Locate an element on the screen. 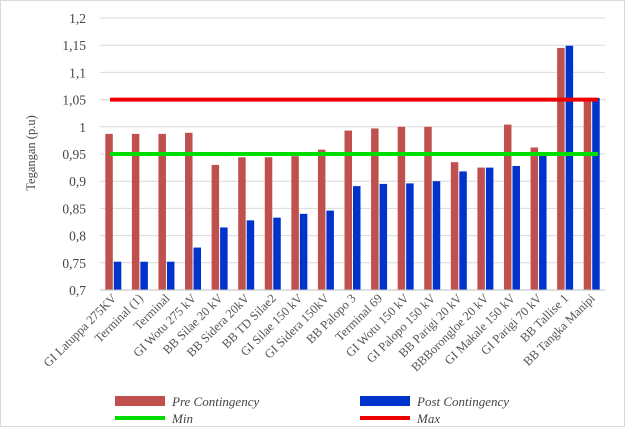 This screenshot has width=625, height=432. y-tick-label: 0,85 is located at coordinates (74, 208).